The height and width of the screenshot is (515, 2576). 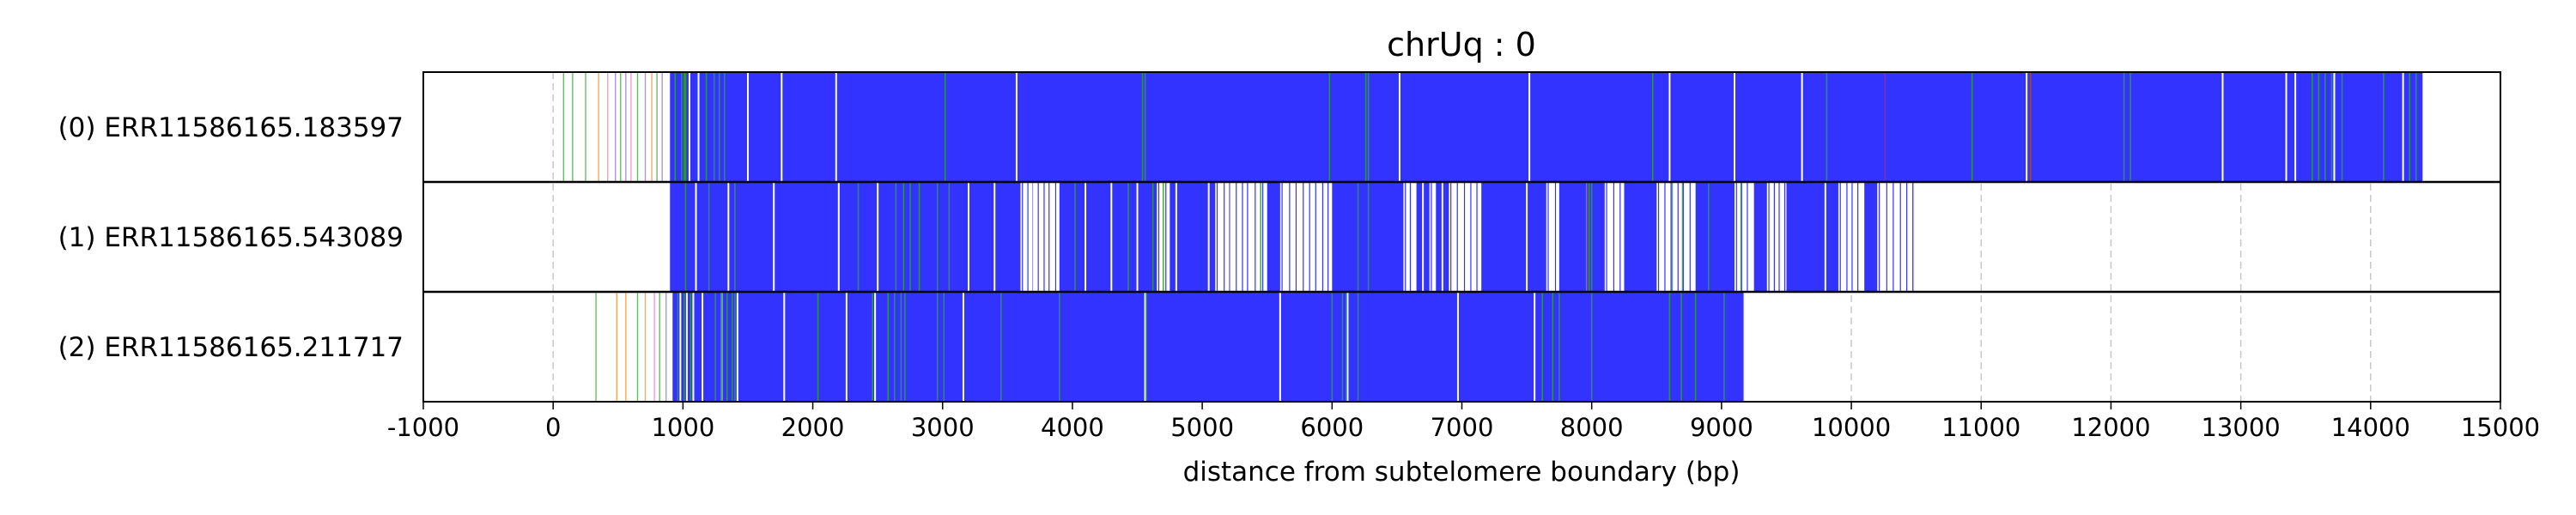 I want to click on x-tick-label: 5000, so click(x=1202, y=427).